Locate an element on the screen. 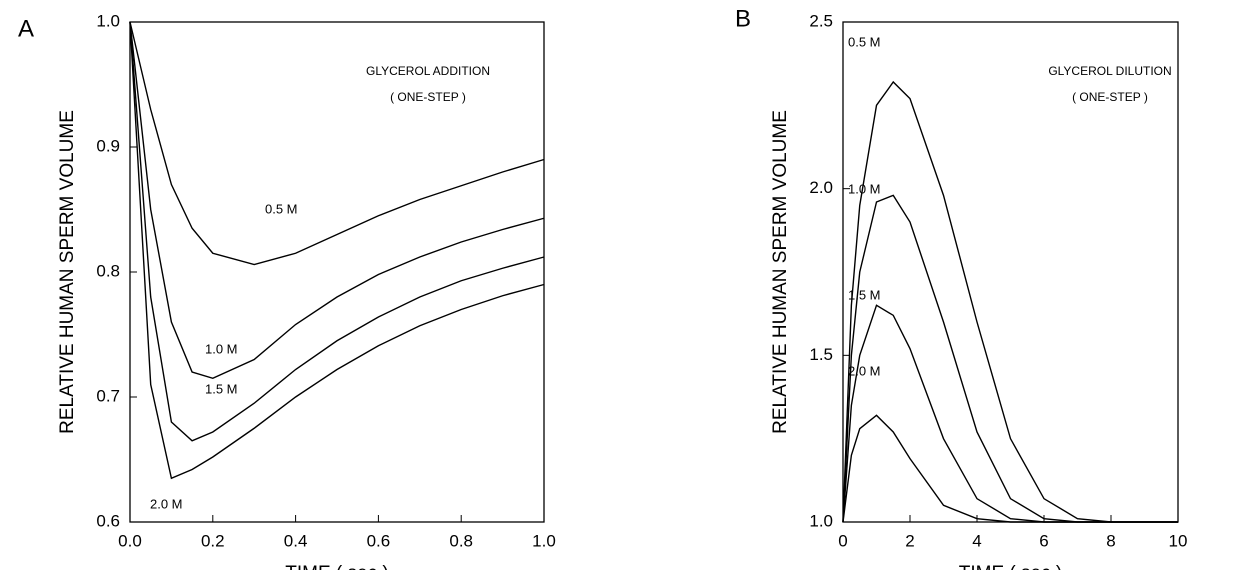  y-tick-label: 2.5 is located at coordinates (821, 20).